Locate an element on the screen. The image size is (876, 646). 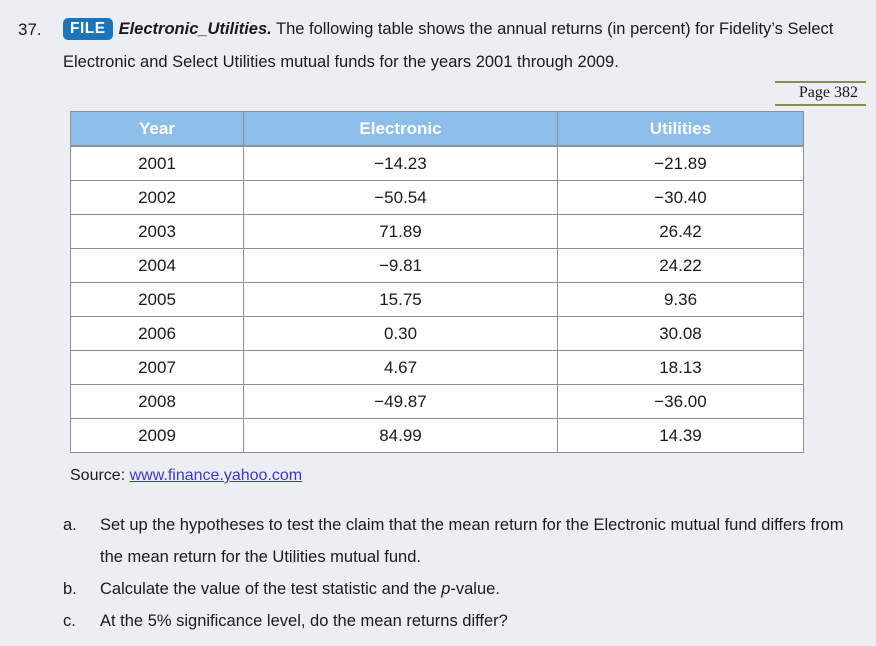
utilities-cell: 26.42 is located at coordinates (680, 231).